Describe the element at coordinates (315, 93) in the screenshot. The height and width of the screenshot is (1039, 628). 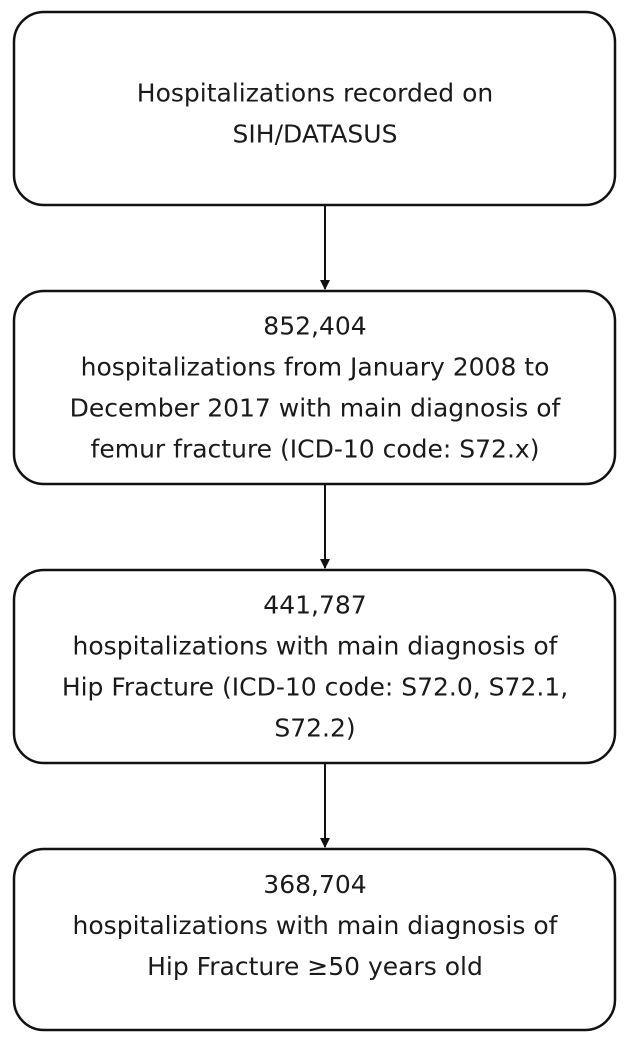
I see `node-text: Hospitalizations recorded on` at that location.